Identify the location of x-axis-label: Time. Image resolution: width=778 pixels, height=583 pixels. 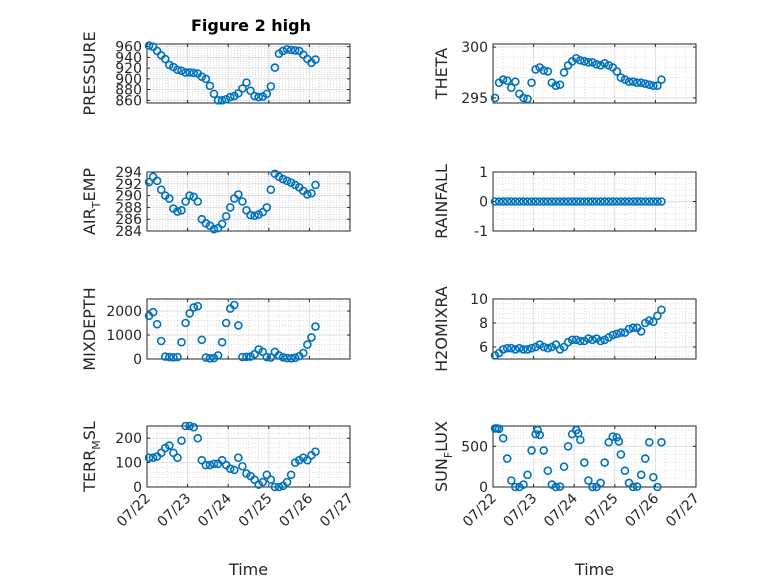
(594, 569).